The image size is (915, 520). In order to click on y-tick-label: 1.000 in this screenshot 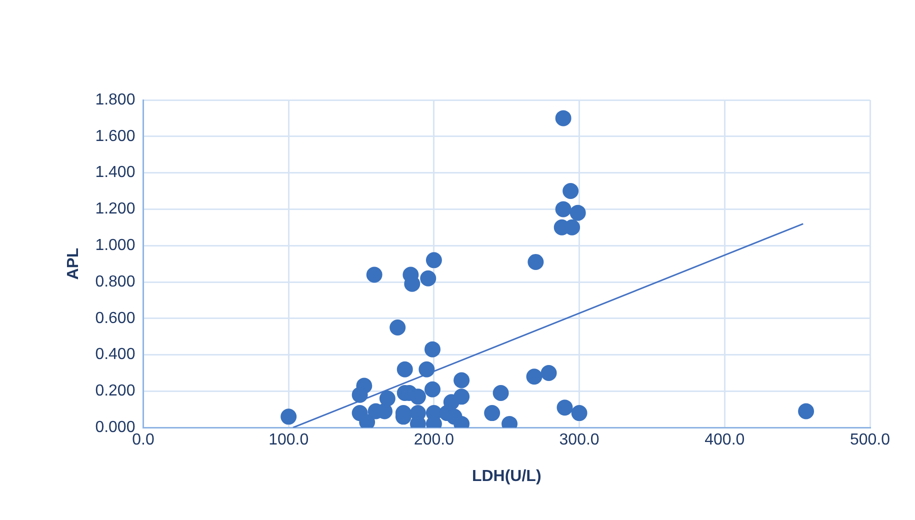, I will do `click(115, 245)`.